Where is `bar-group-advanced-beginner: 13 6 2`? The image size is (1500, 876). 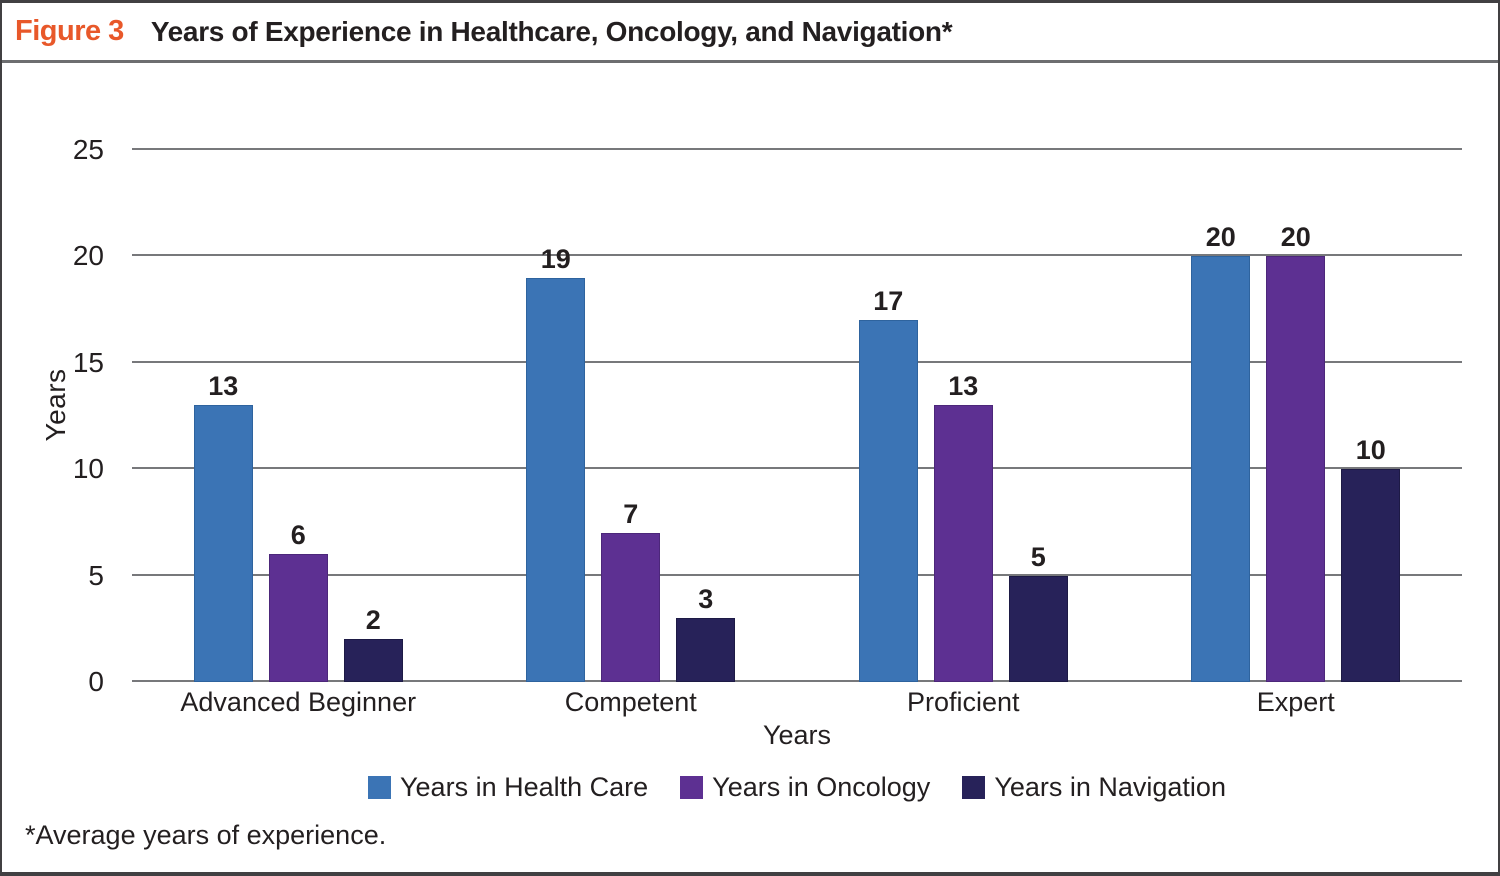 bar-group-advanced-beginner: 13 6 2 is located at coordinates (298, 416).